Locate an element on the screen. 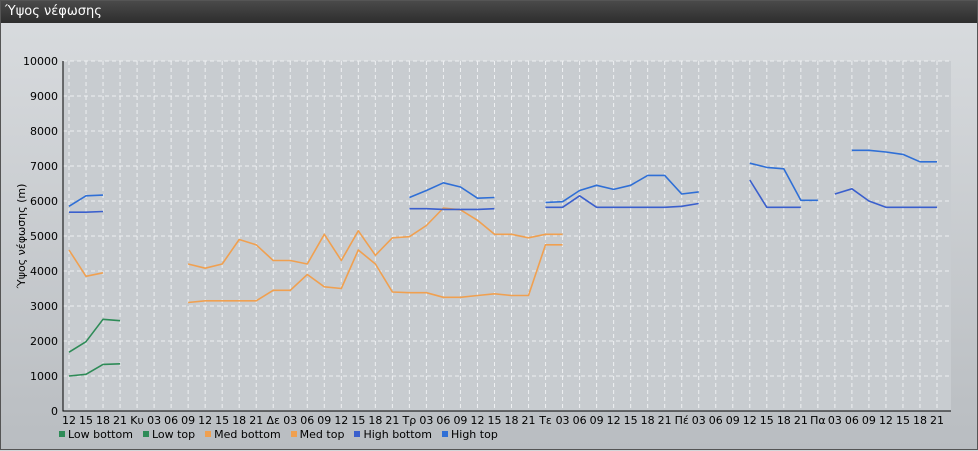 This screenshot has width=978, height=451. series-line-high-top is located at coordinates (502, 178).